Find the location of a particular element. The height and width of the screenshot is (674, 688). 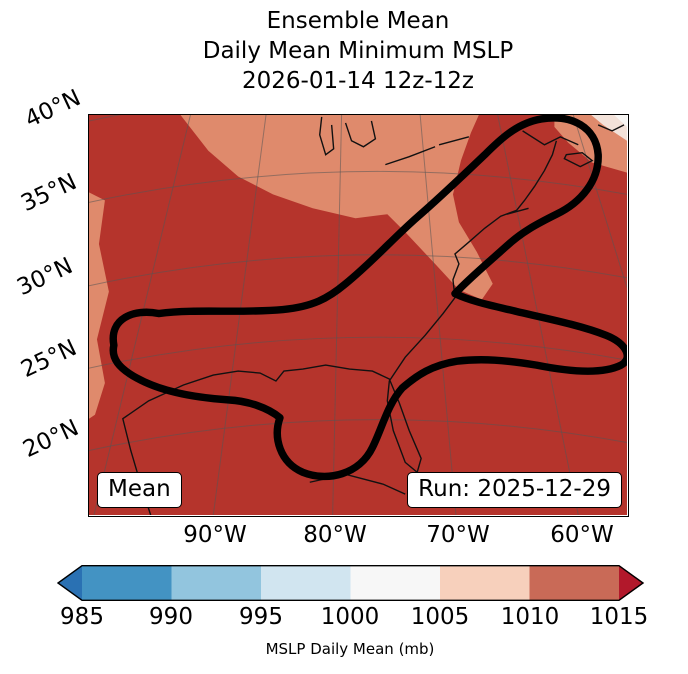

mslp-fill-low-corner is located at coordinates (609, 128).